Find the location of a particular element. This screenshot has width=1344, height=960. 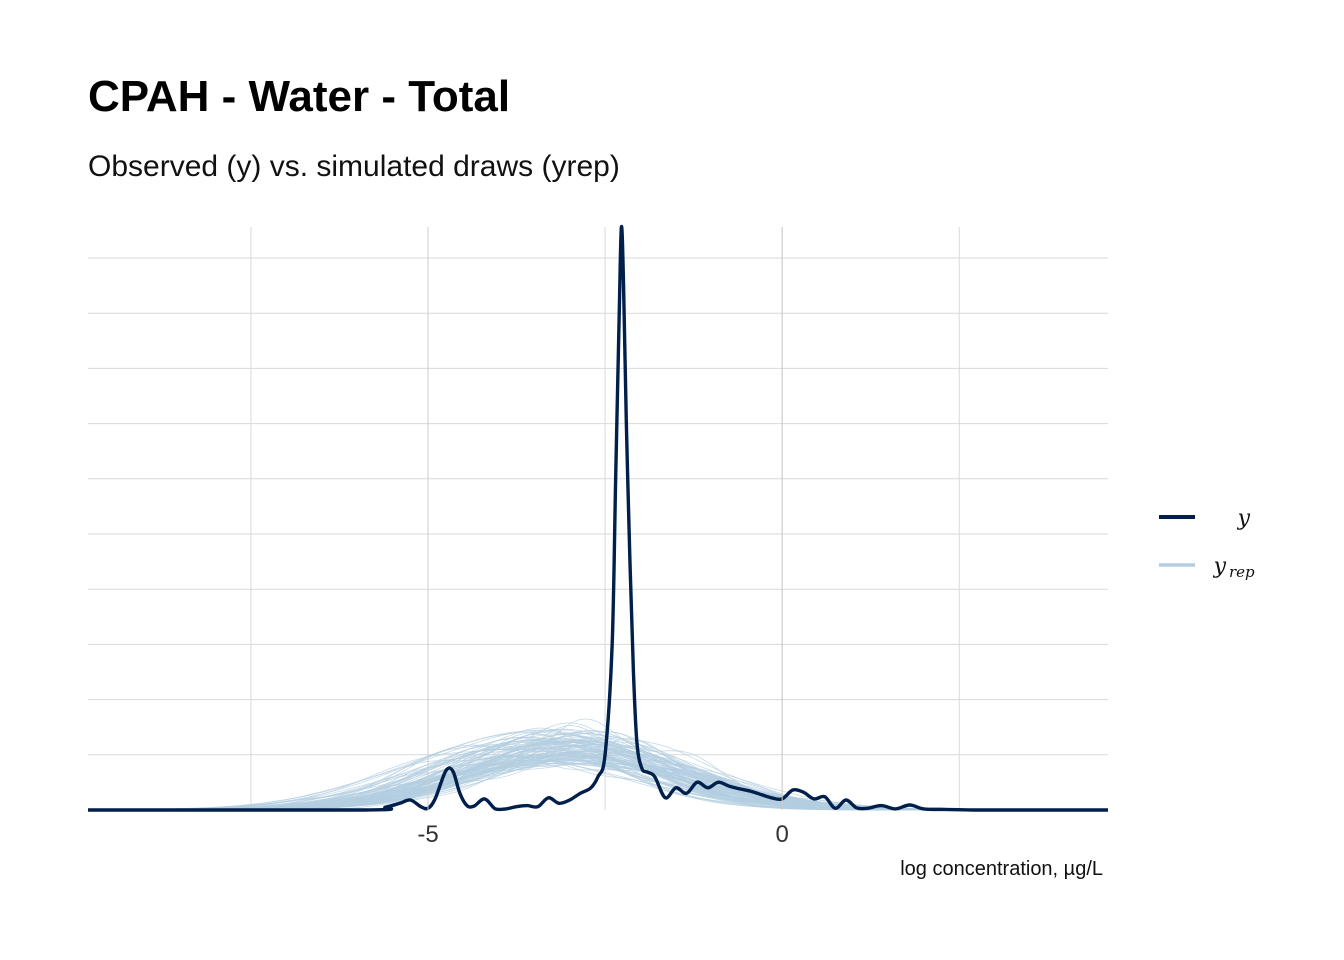

chart-subtitle: Observed (y) vs. simulated draws (yrep) is located at coordinates (354, 166).